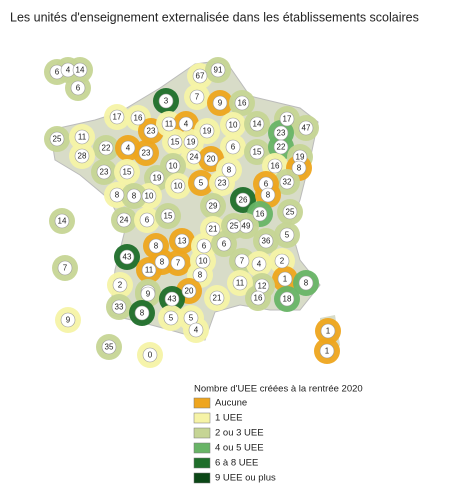 This screenshot has height=486, width=451. I want to click on legend-title: Nombre d'UEE créées à la rentrée 2020, so click(278, 389).